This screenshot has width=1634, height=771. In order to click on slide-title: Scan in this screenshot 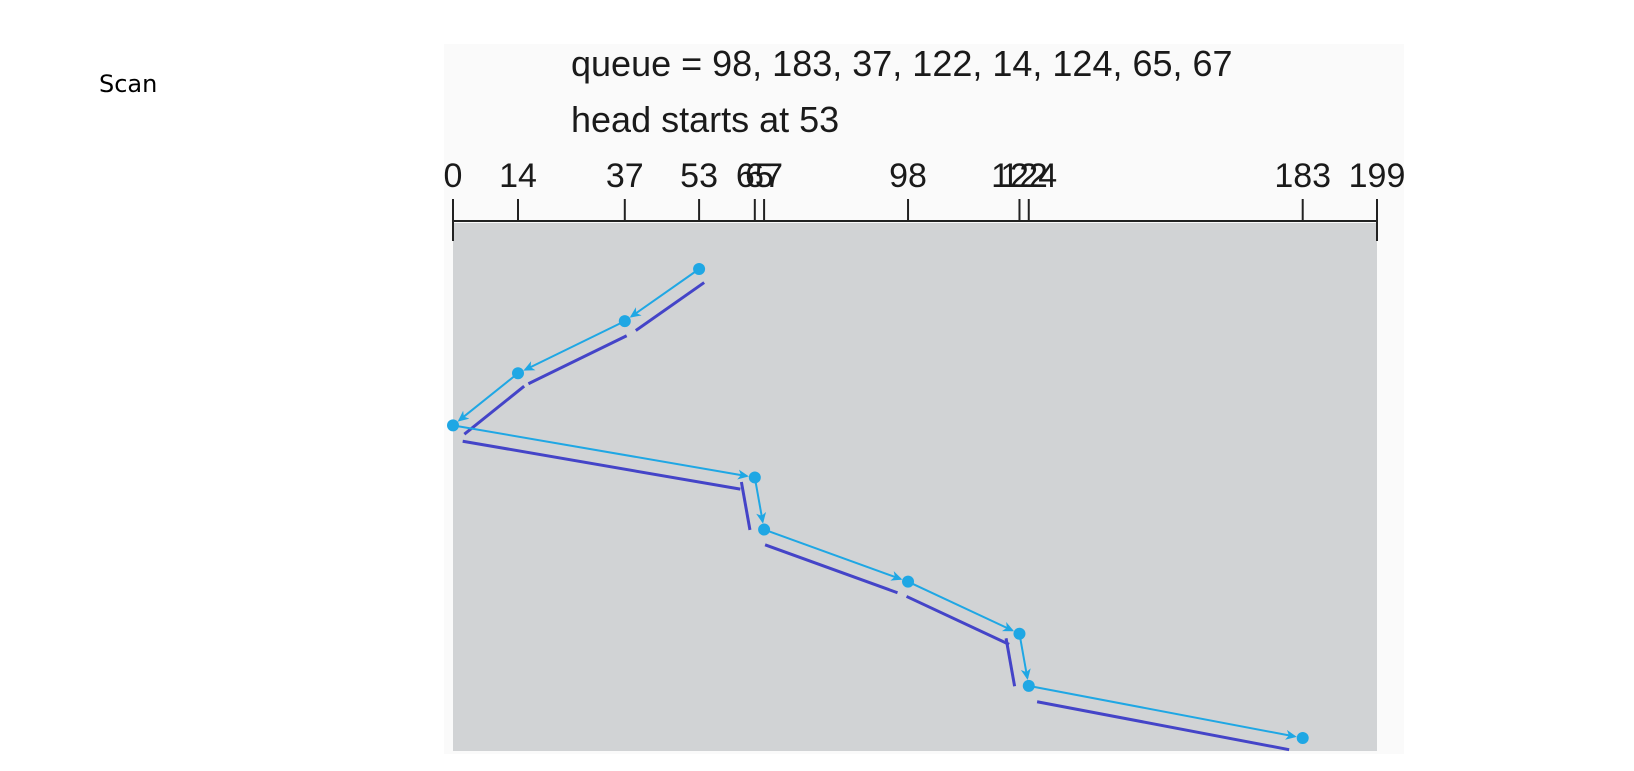, I will do `click(128, 84)`.